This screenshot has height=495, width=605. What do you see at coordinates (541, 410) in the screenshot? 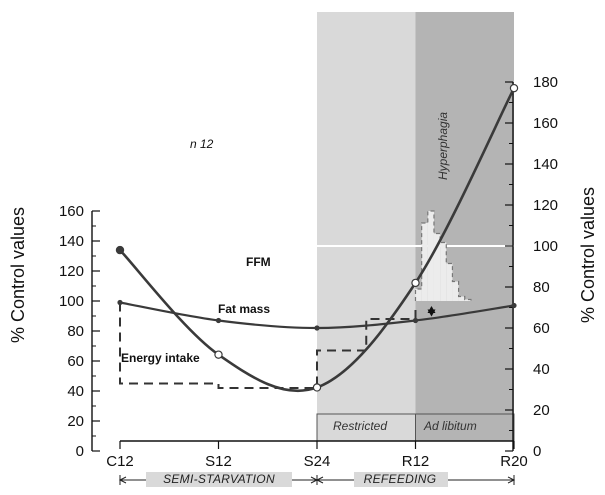
I see `right-tick-label: 20` at bounding box center [541, 410].